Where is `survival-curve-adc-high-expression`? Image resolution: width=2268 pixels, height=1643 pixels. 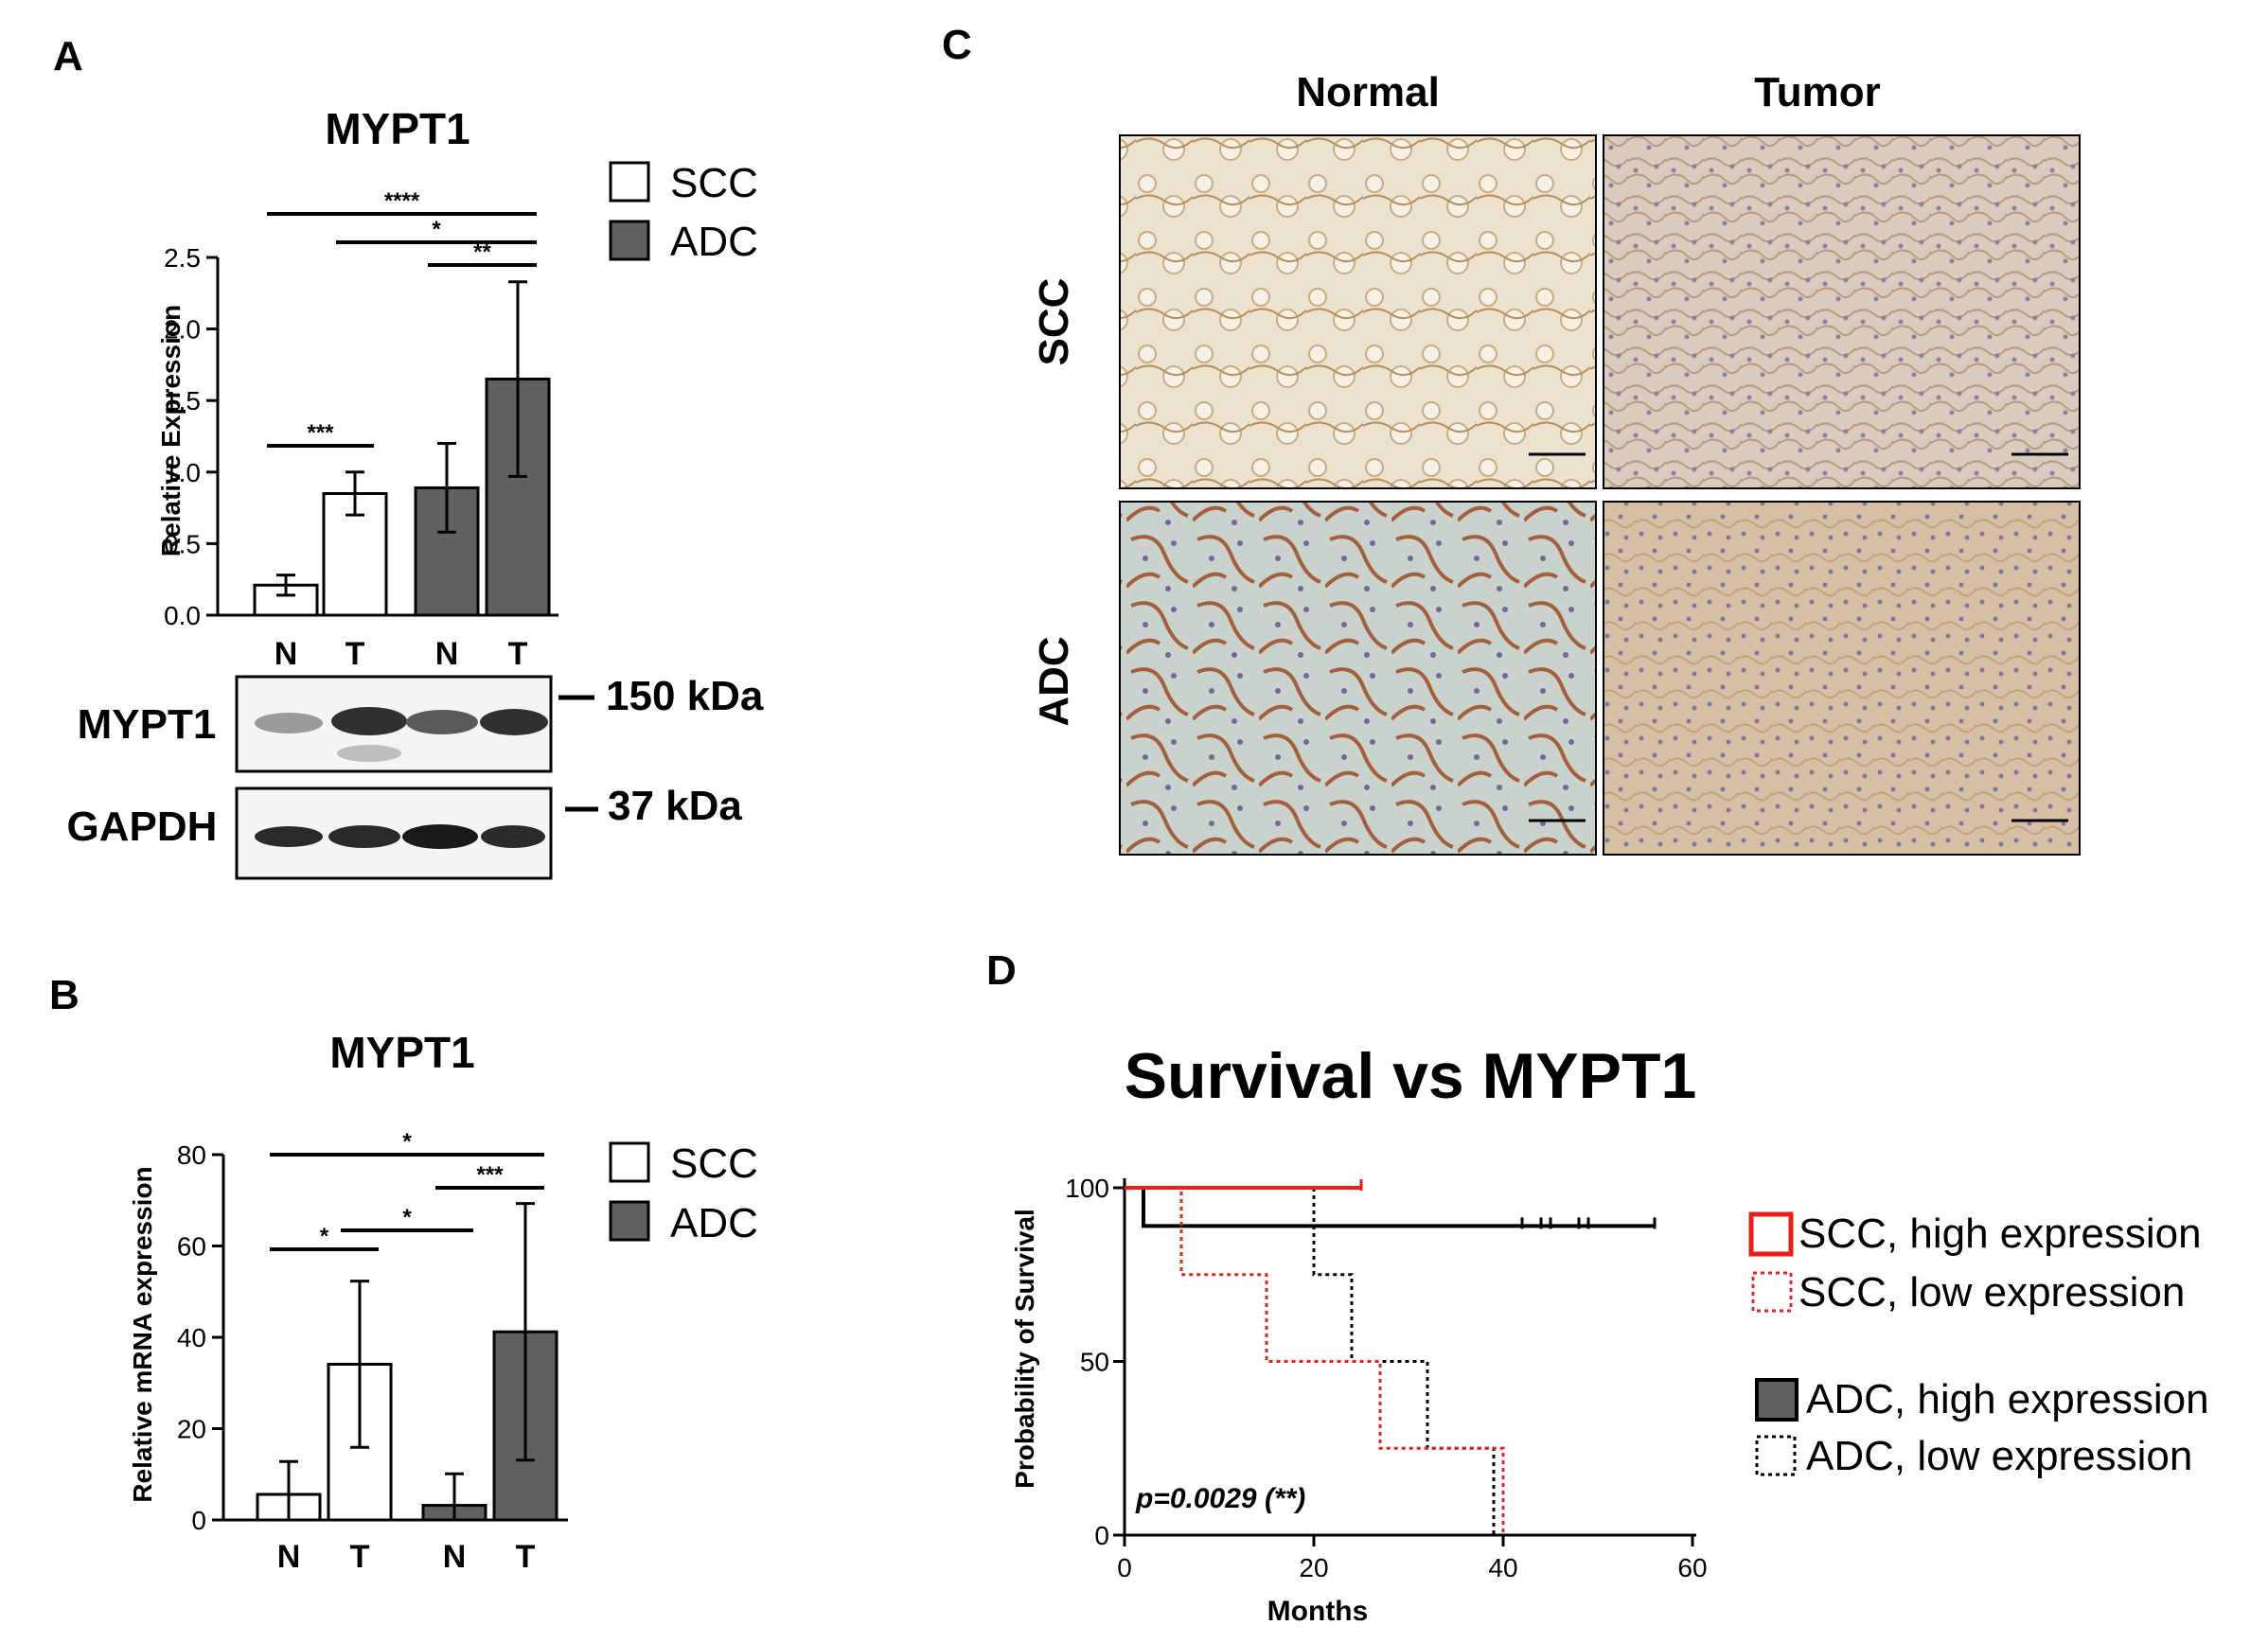
survival-curve-adc-high-expression is located at coordinates (1390, 1207).